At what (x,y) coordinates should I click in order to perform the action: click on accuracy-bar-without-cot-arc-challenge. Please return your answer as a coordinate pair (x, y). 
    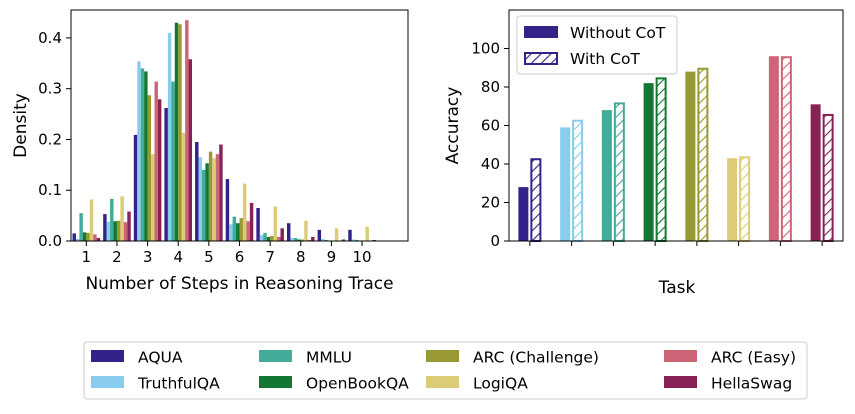
    Looking at the image, I should click on (690, 156).